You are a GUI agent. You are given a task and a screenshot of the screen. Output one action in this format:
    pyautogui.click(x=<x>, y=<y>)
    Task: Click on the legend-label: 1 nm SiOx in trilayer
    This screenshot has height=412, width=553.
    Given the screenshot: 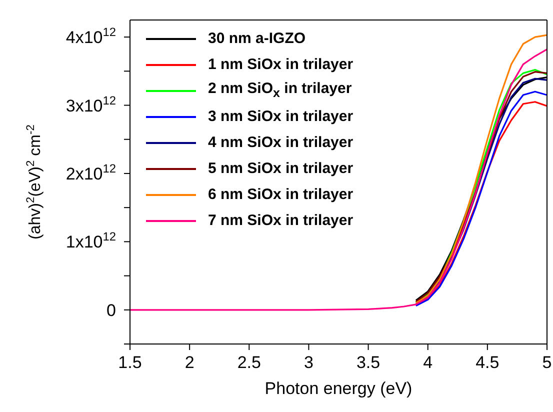 What is the action you would take?
    pyautogui.click(x=281, y=65)
    